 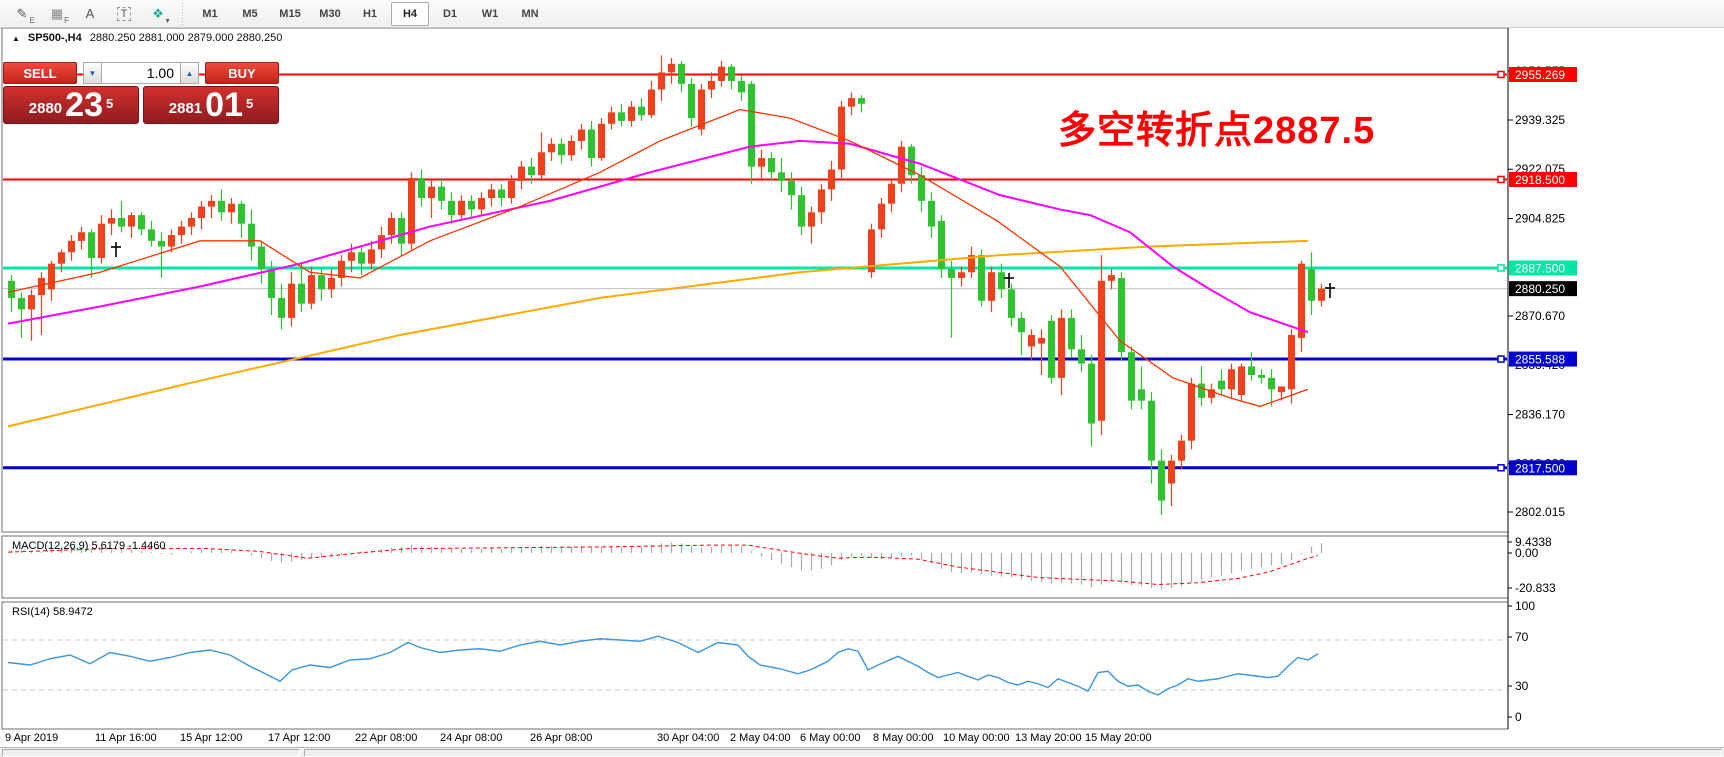 I want to click on grid-icon: ▦ F, so click(x=59, y=15).